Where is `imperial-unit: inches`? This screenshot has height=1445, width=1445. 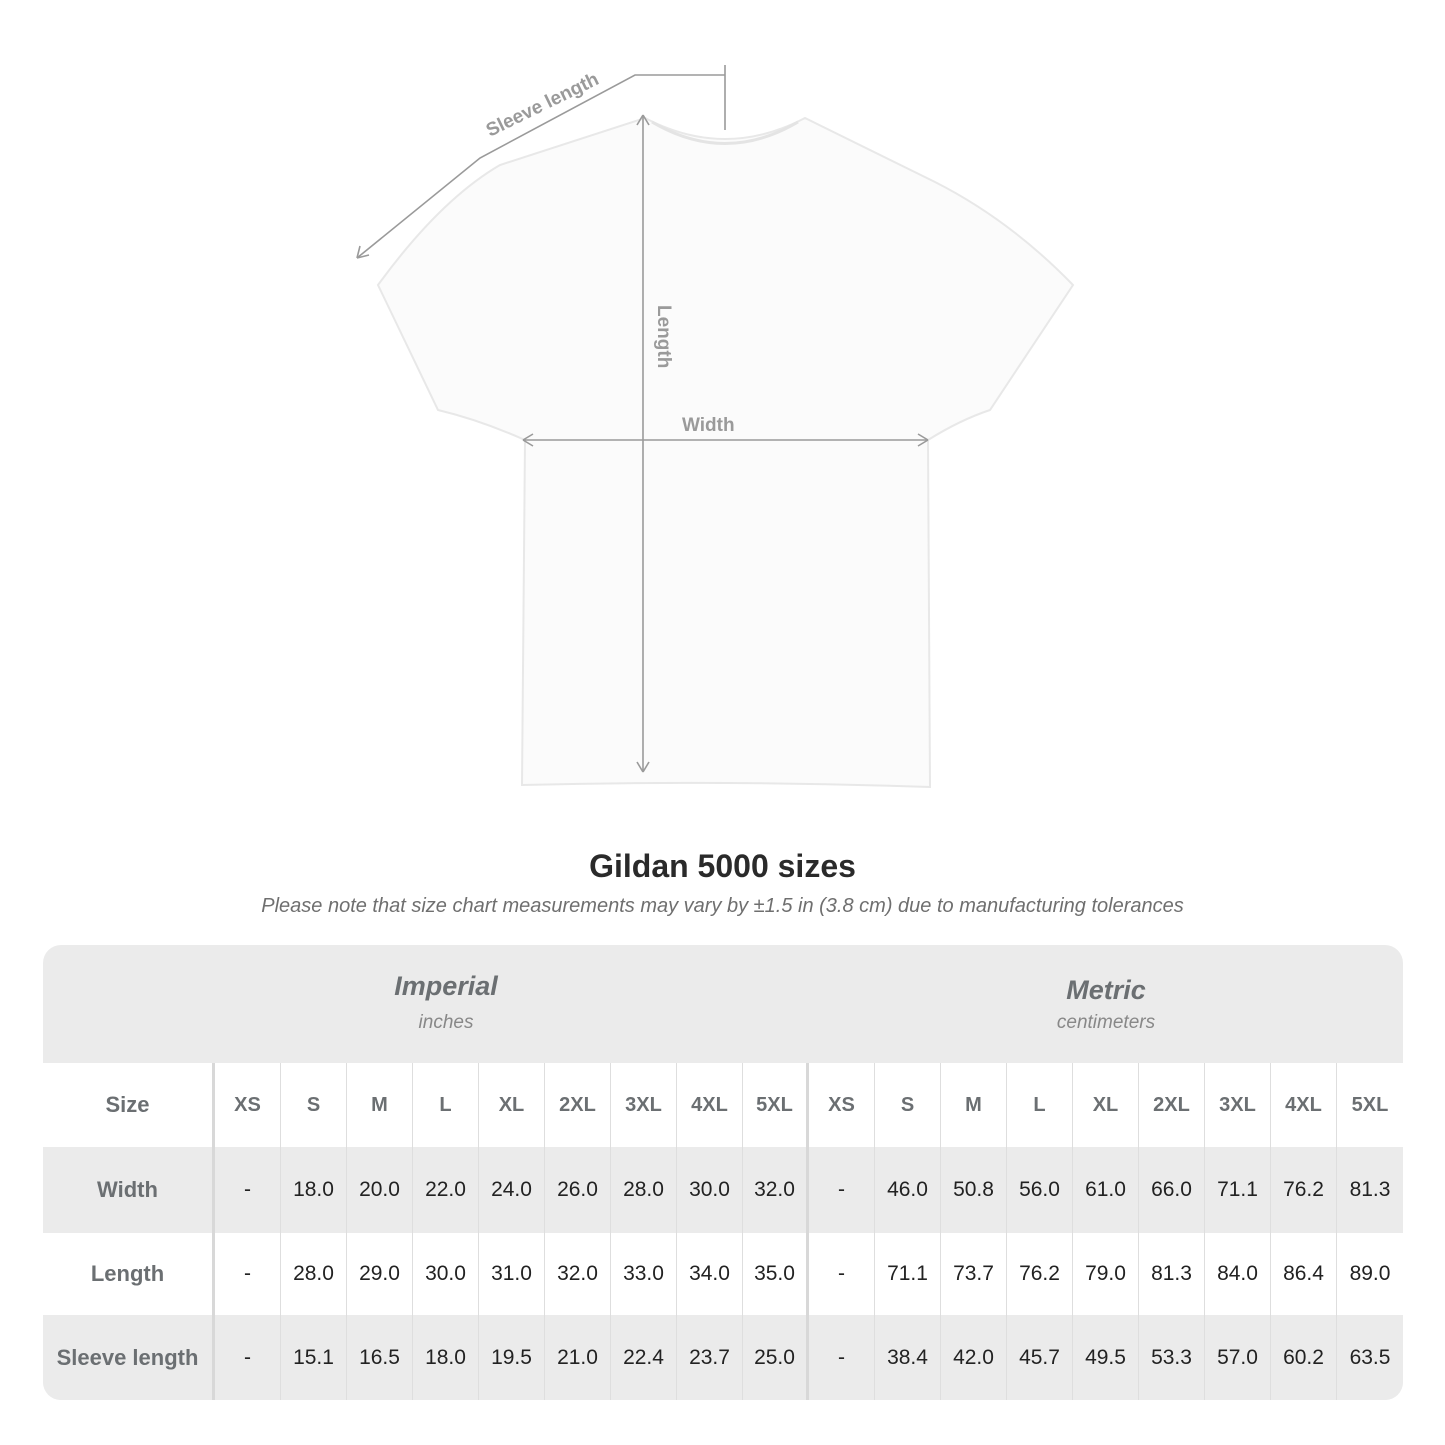 imperial-unit: inches is located at coordinates (446, 1022).